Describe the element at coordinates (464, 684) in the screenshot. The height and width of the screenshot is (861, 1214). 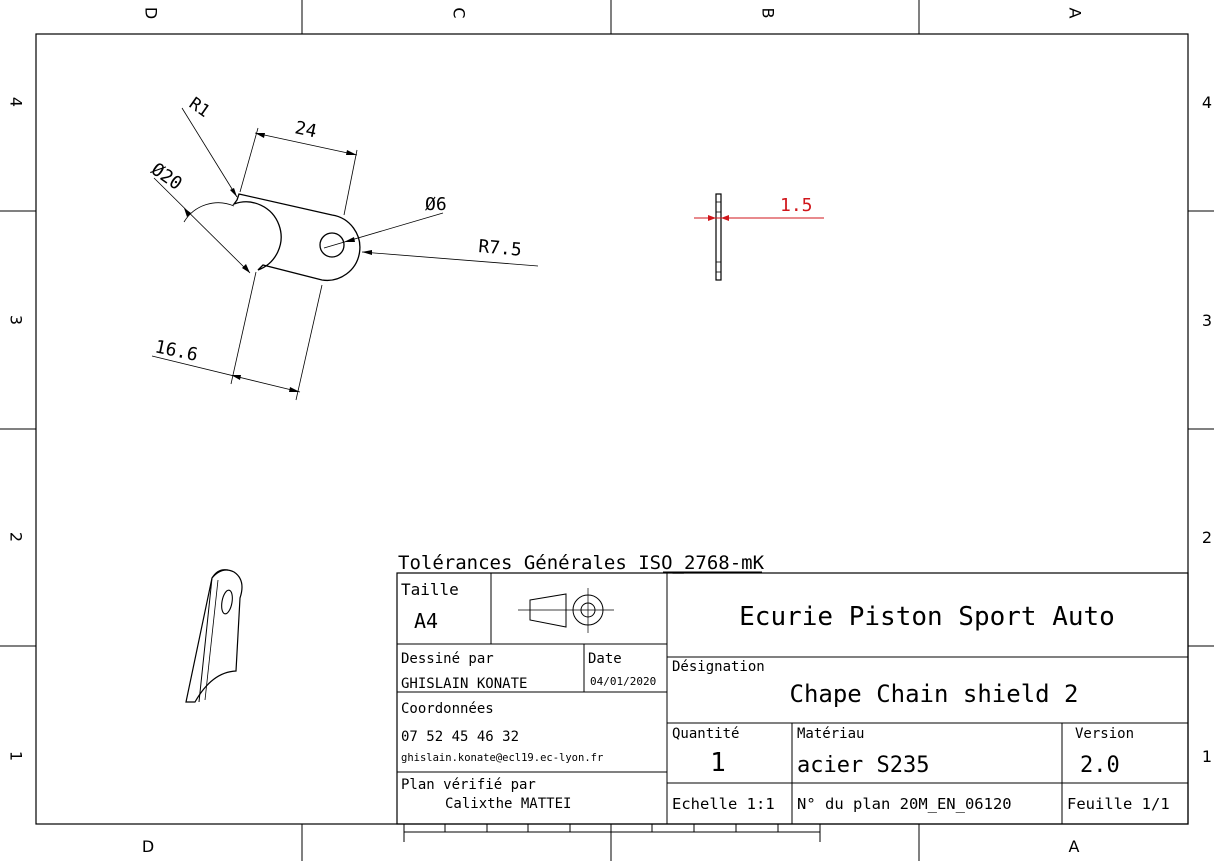
I see `dessine-value: GHISLAIN KONATE` at that location.